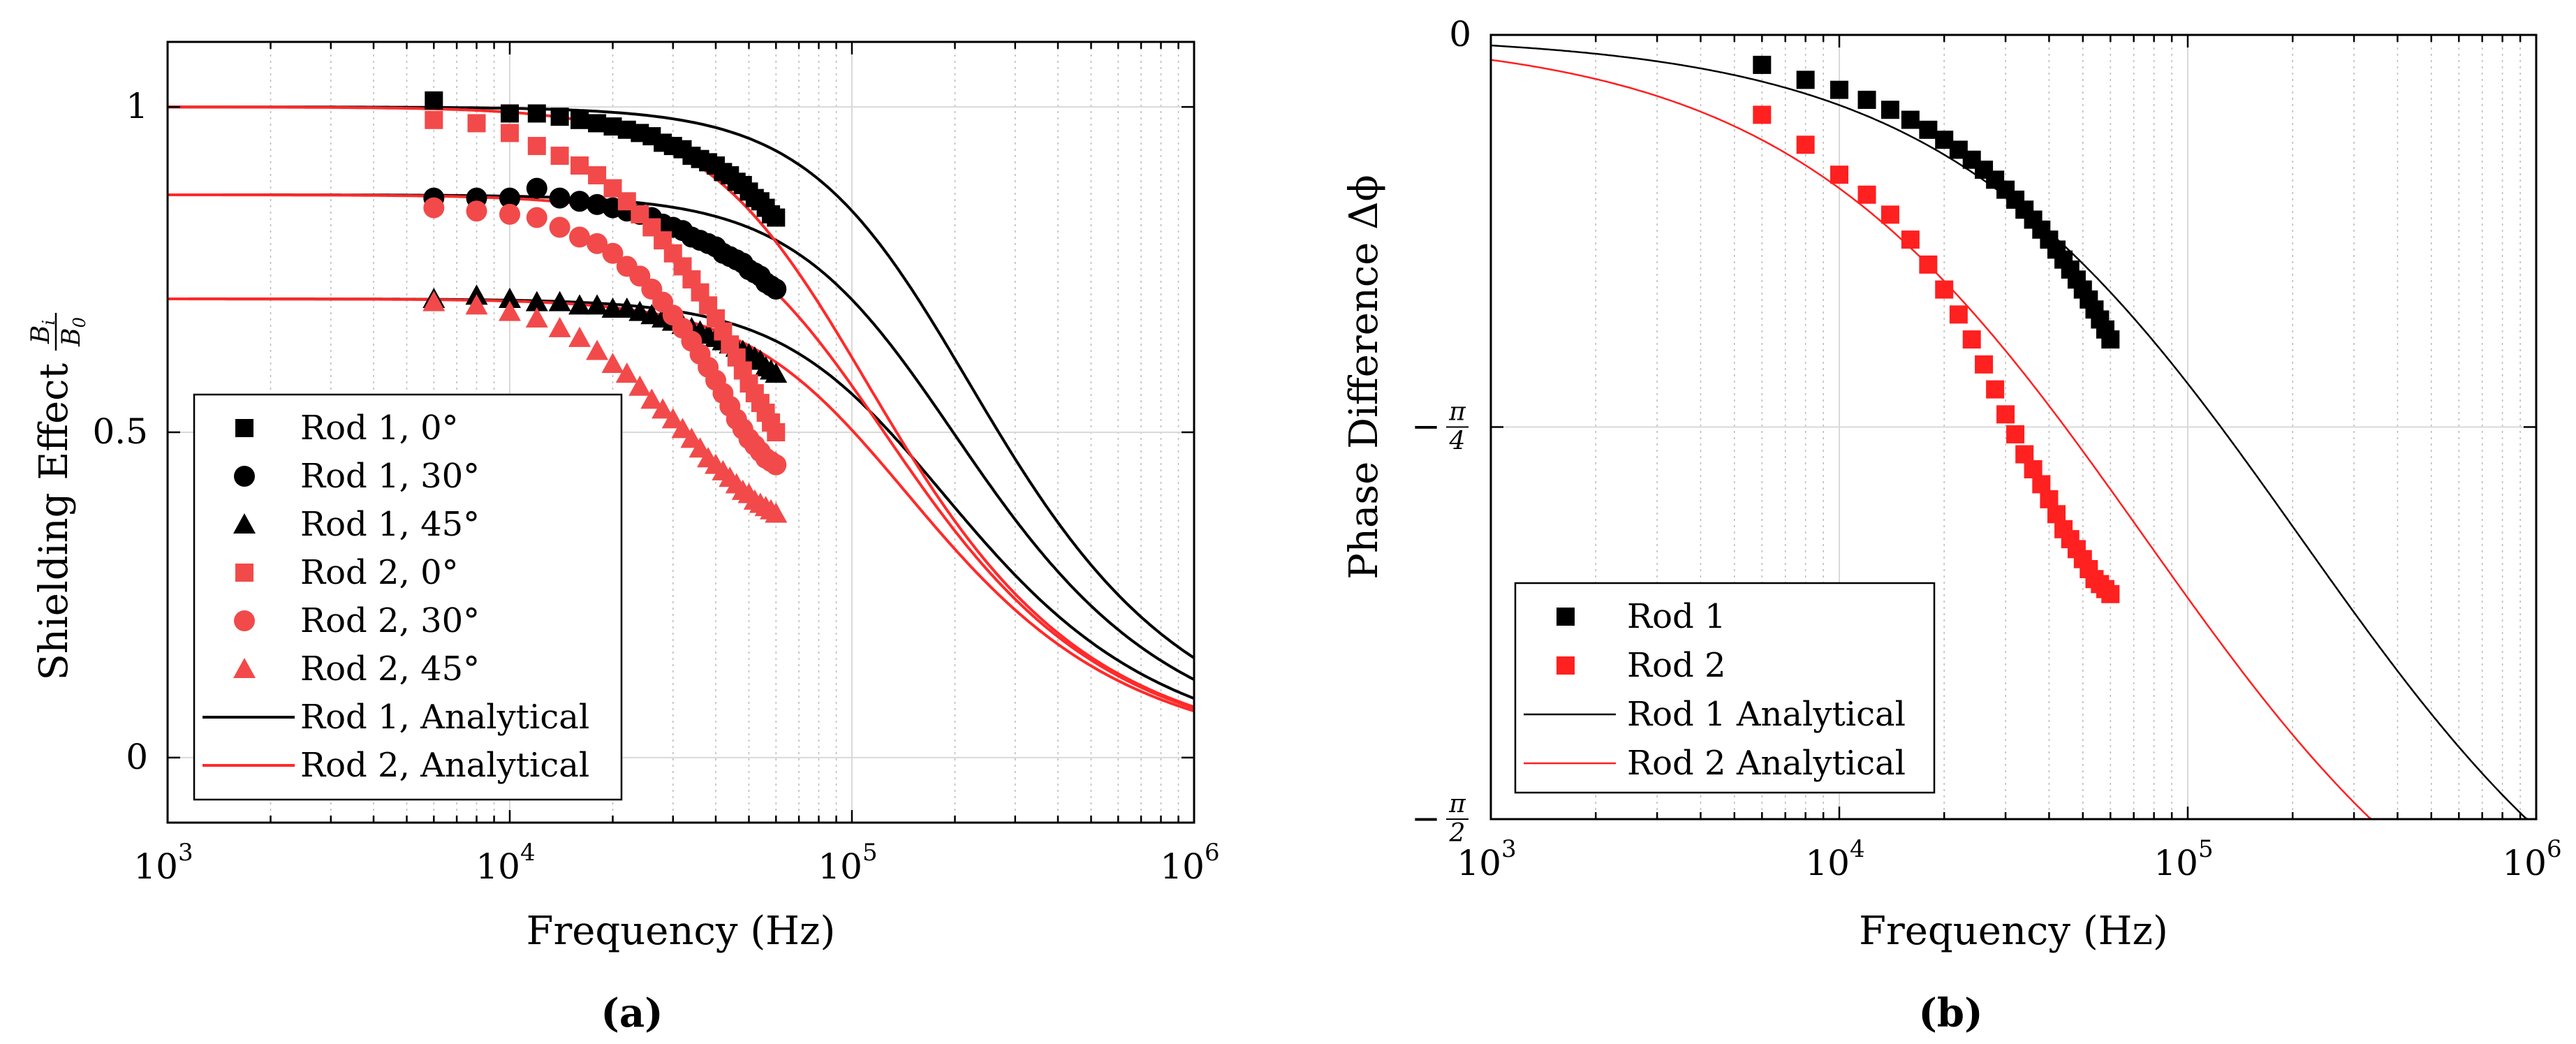 This screenshot has height=1044, width=2576. What do you see at coordinates (390, 476) in the screenshot?
I see `legend-label: Rod 1, 30°` at bounding box center [390, 476].